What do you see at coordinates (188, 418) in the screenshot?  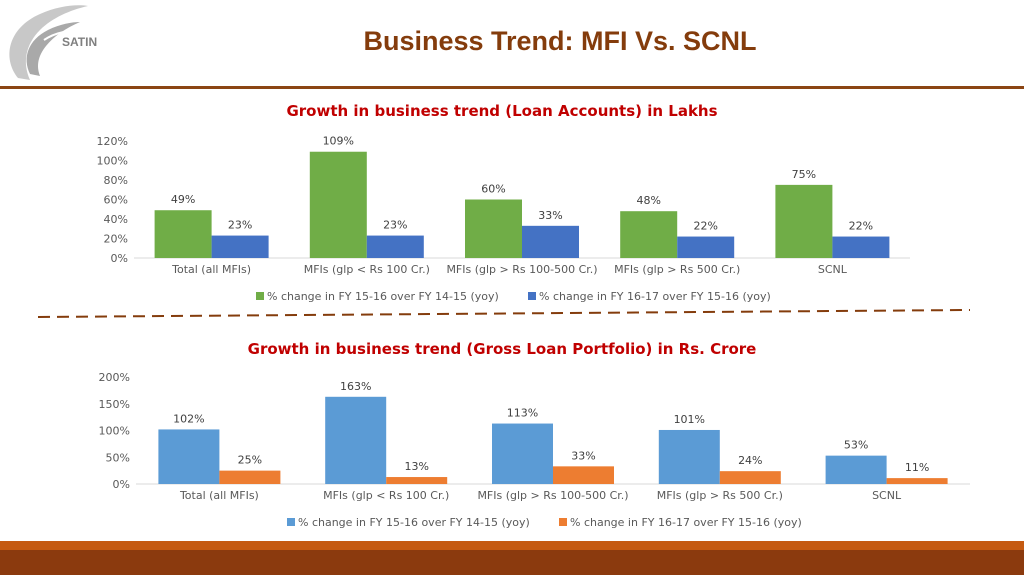 I see `data-label: 102%` at bounding box center [188, 418].